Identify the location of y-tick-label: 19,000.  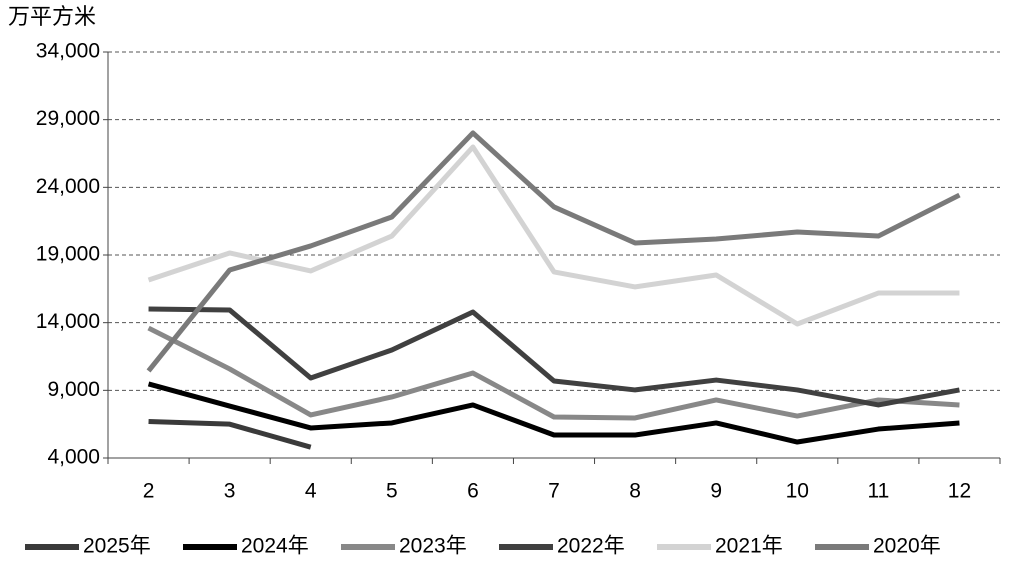
(68, 254).